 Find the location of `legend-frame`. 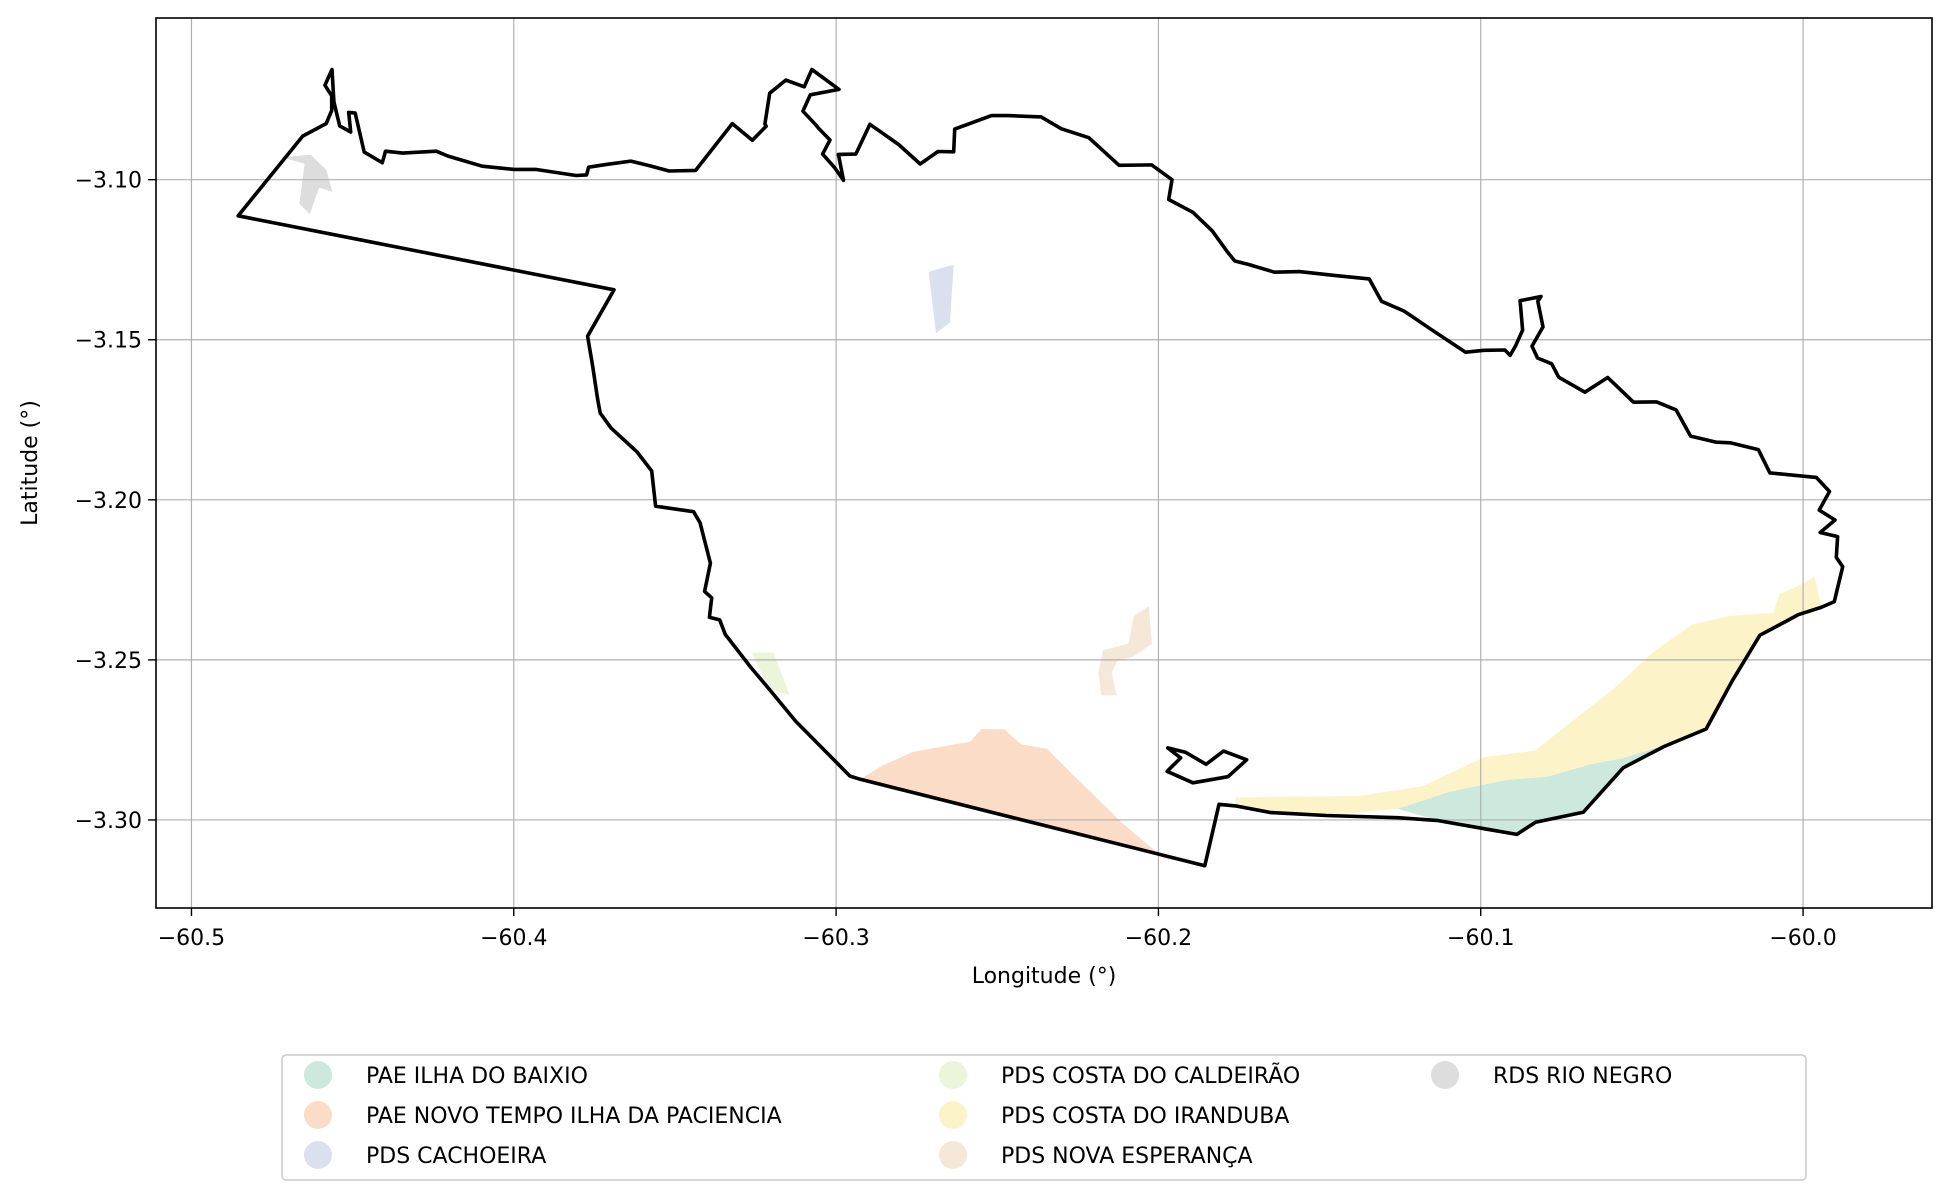

legend-frame is located at coordinates (1044, 1117).